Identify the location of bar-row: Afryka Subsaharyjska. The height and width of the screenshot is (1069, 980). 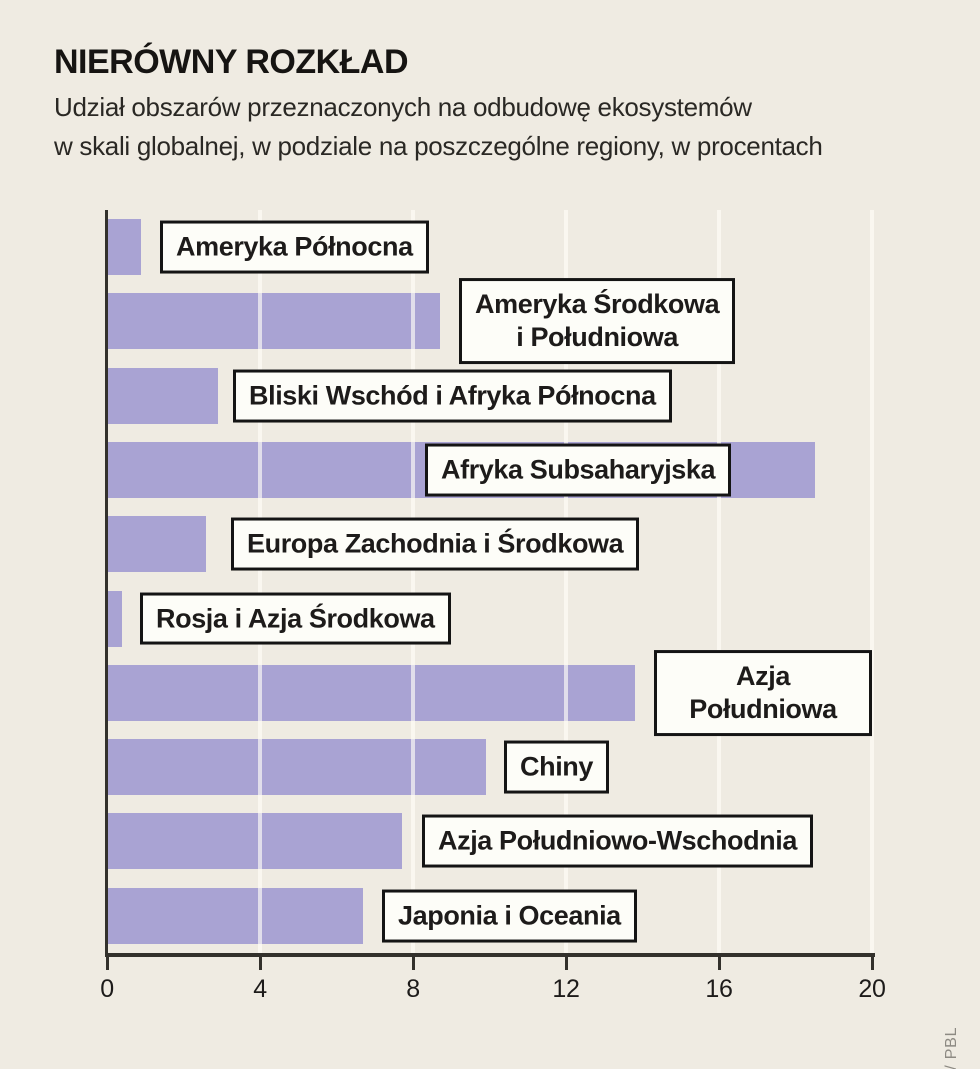
(489, 470).